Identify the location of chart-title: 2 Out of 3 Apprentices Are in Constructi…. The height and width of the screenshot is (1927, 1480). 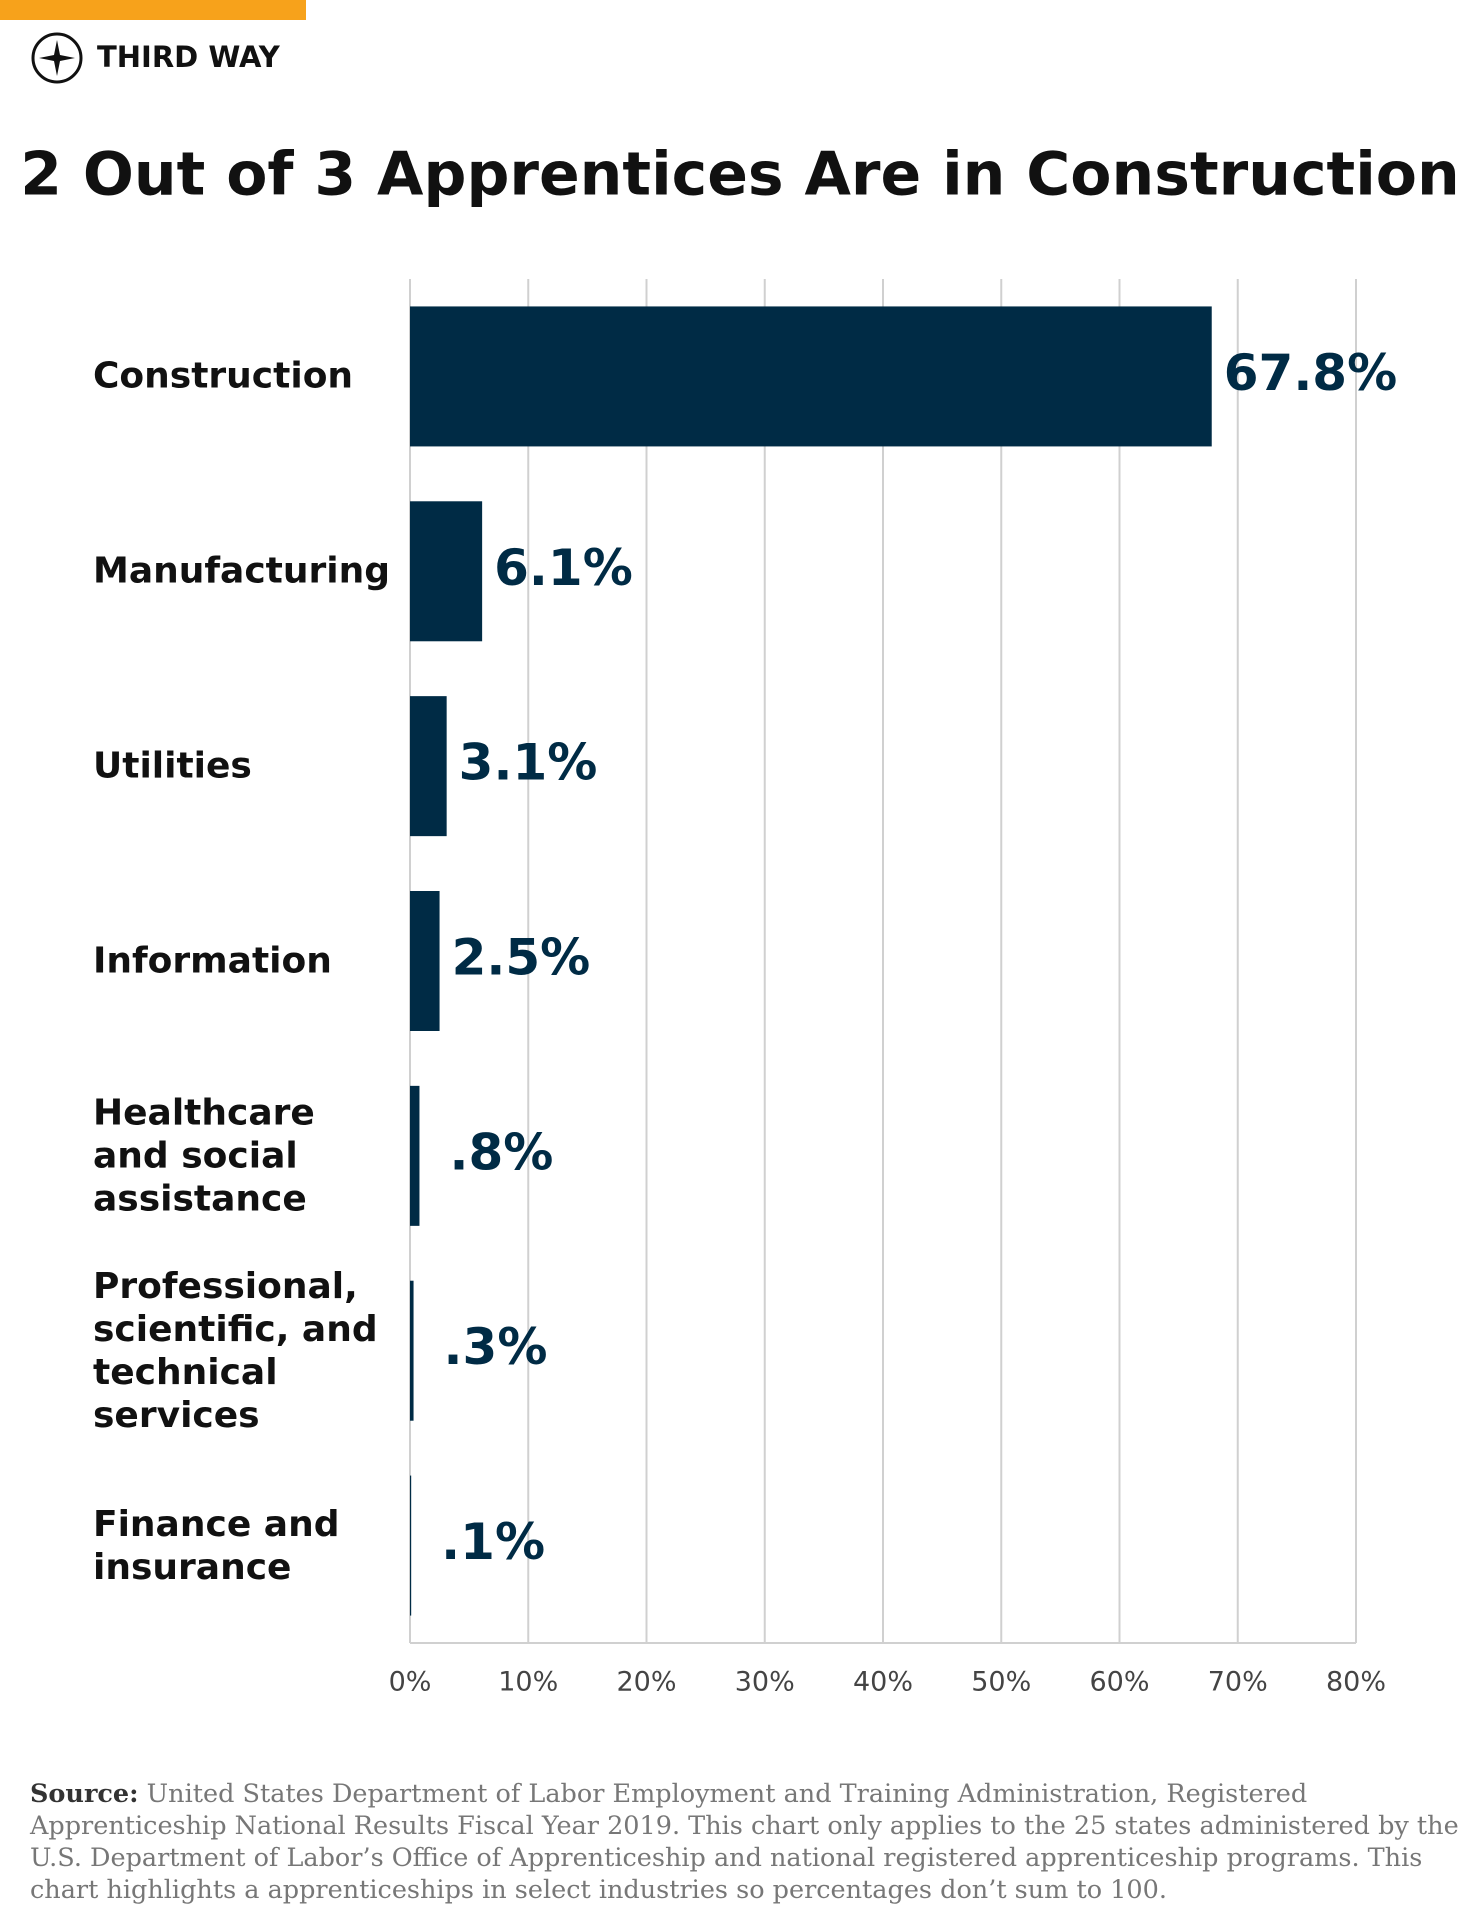
(739, 175).